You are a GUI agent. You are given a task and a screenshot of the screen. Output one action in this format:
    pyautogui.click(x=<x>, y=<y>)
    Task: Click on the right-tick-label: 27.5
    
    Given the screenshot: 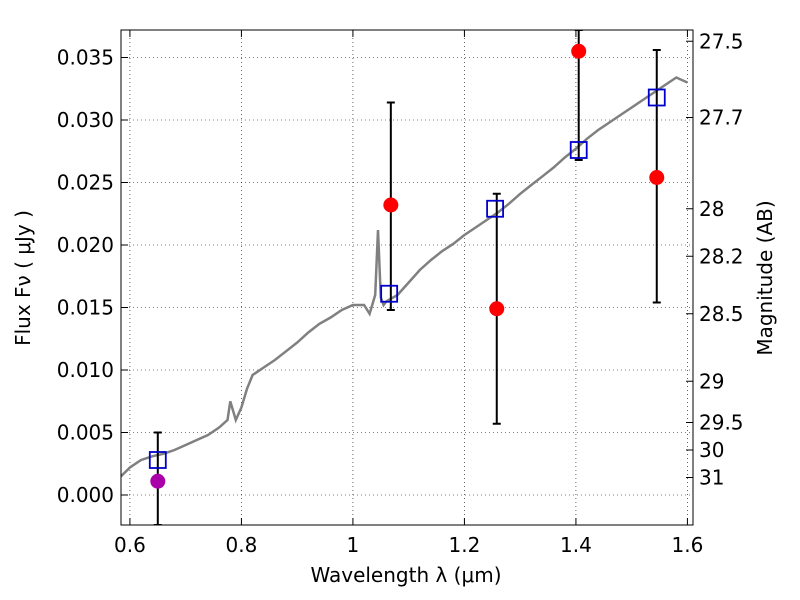 What is the action you would take?
    pyautogui.click(x=721, y=41)
    